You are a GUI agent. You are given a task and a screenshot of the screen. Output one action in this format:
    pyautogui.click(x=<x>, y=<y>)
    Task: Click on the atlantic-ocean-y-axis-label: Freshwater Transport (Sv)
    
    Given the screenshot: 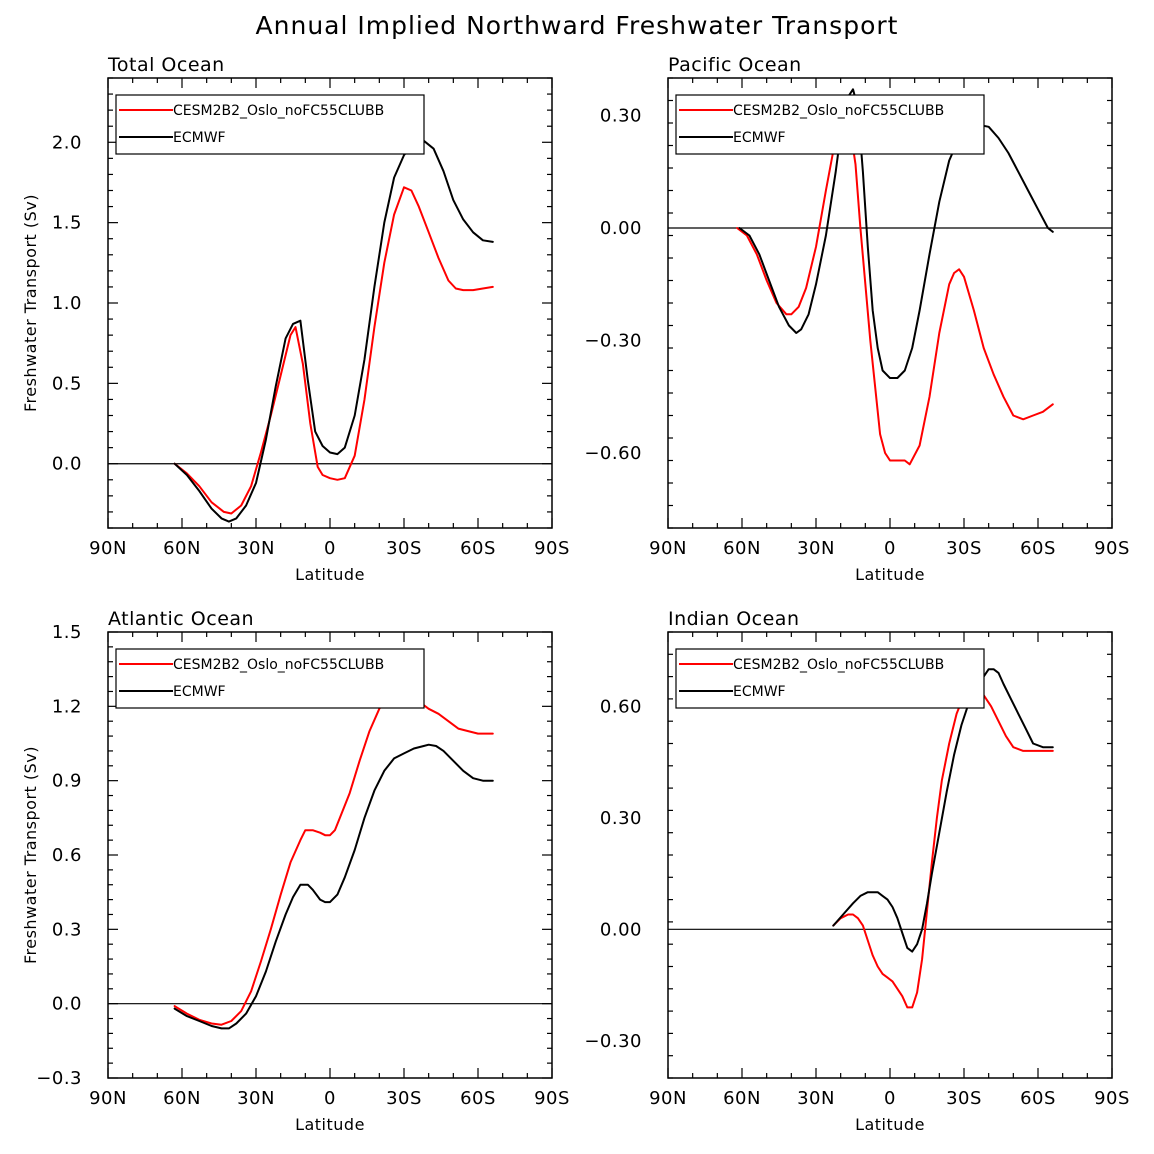 What is the action you would take?
    pyautogui.click(x=30, y=855)
    